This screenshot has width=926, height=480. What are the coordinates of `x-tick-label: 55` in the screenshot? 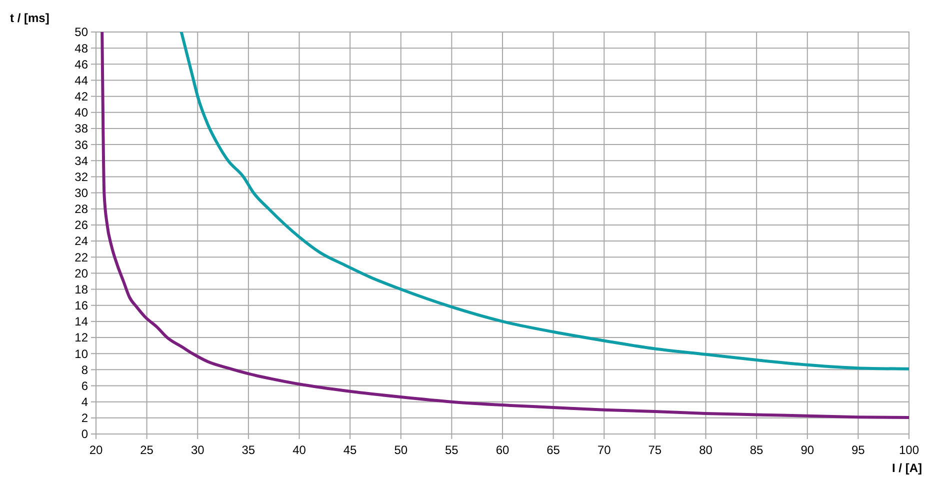 It's located at (452, 450).